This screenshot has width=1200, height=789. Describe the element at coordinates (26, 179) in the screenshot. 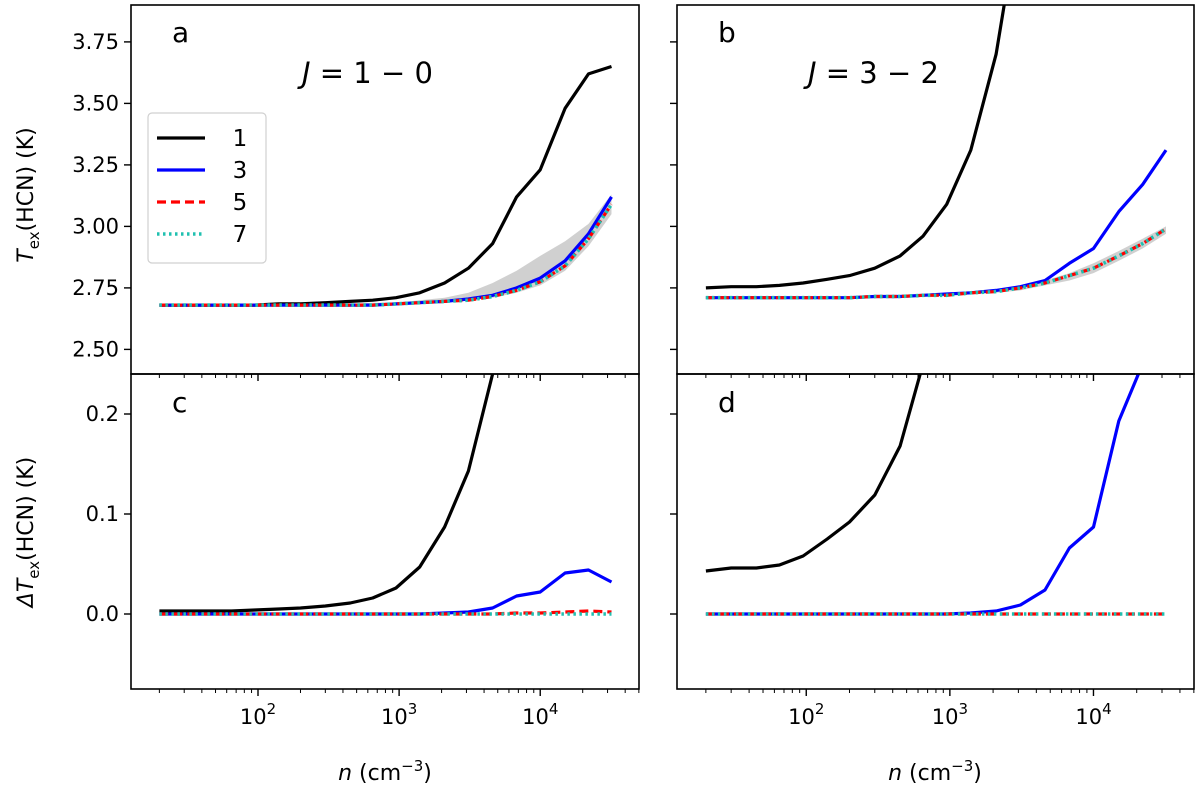

I see `y-label-top-rest: (HCN) (K)` at that location.